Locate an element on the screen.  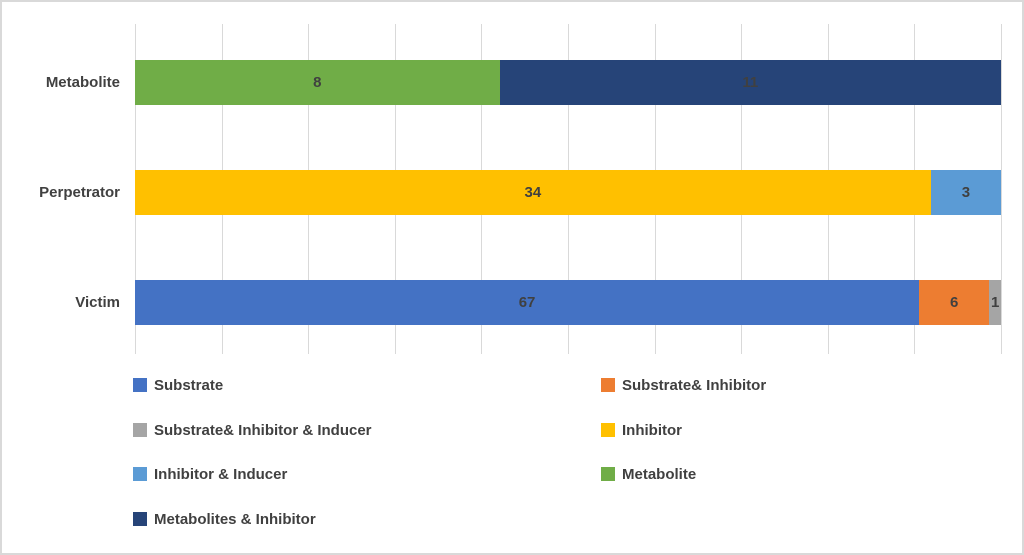
bar-segment-inhibitor-inducer: 3 is located at coordinates (965, 192).